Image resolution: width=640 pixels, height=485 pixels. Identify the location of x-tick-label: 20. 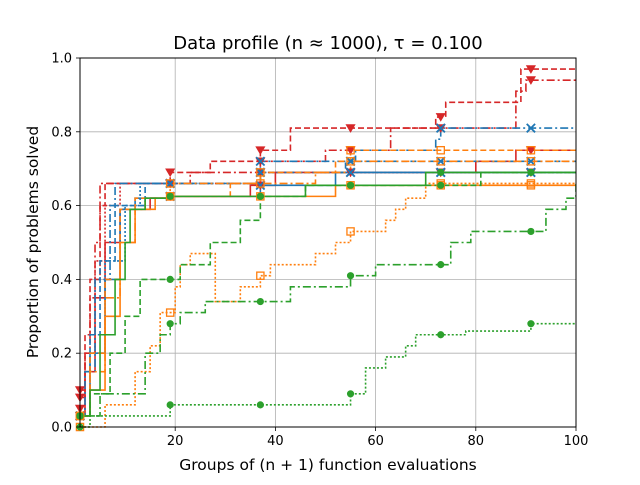
(175, 441).